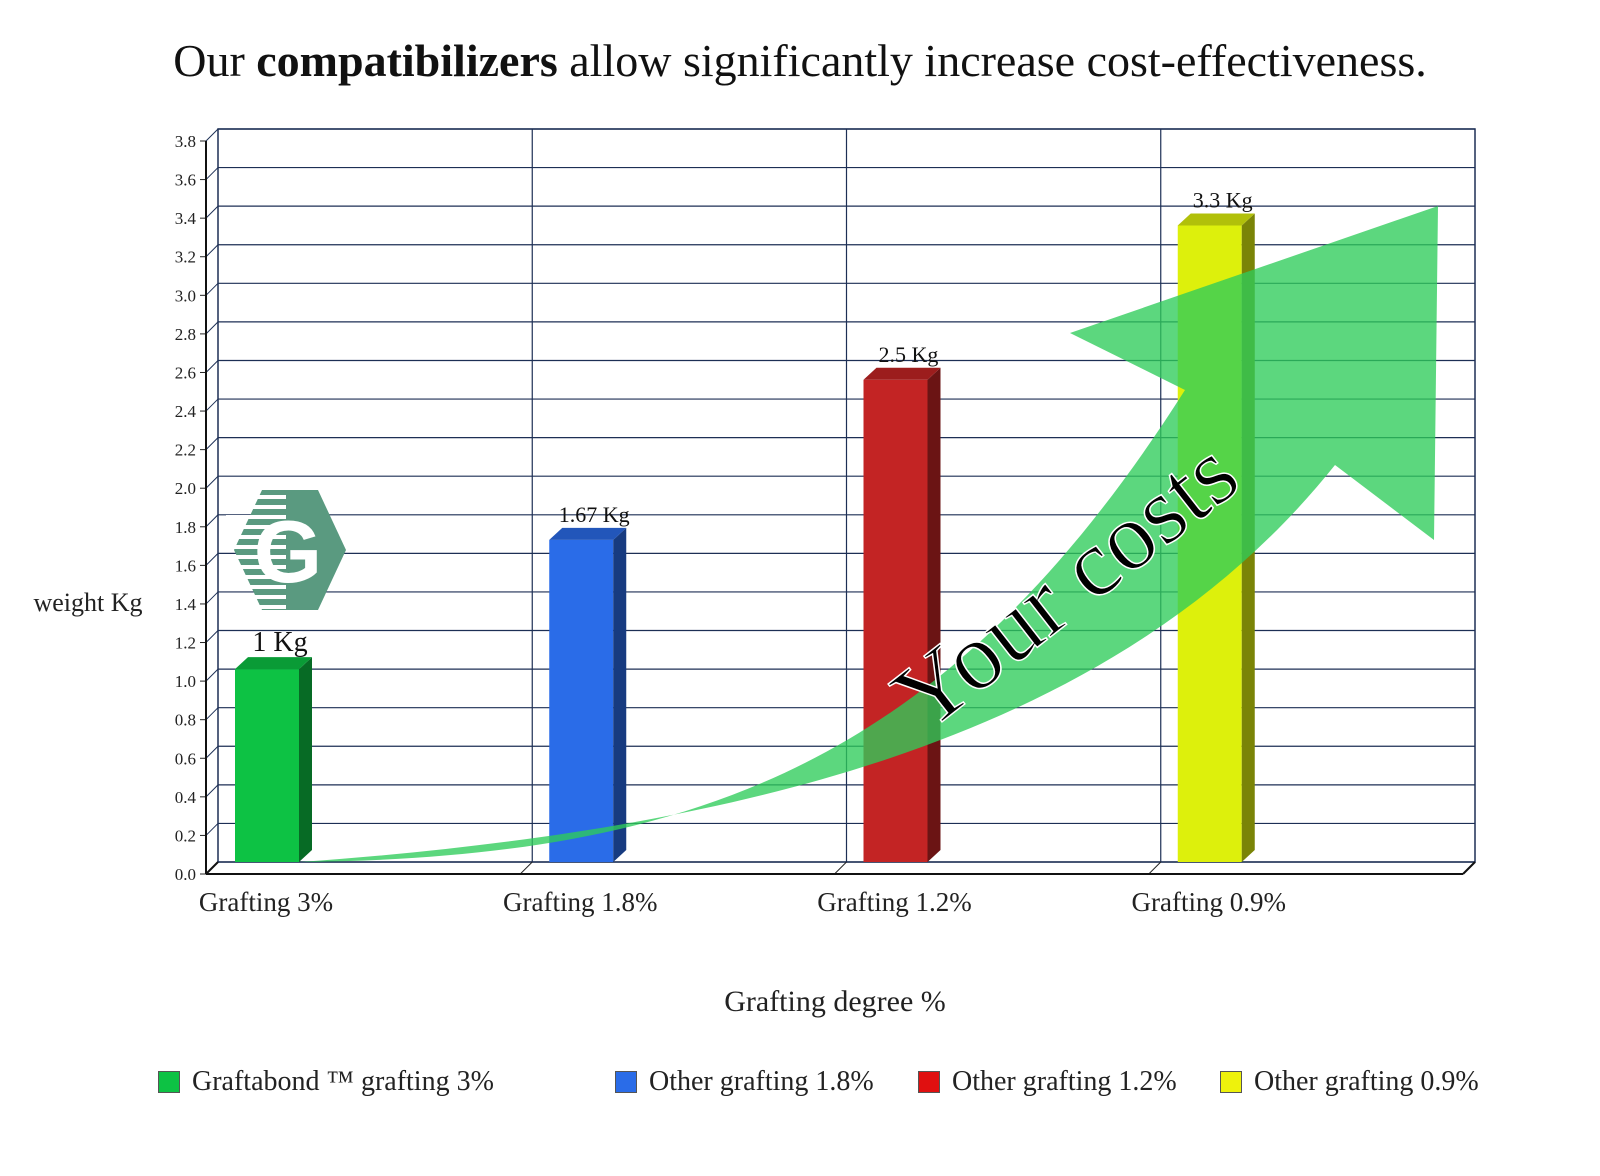 This screenshot has height=1176, width=1600. Describe the element at coordinates (279, 642) in the screenshot. I see `bar-data-label: 1 Kg` at that location.